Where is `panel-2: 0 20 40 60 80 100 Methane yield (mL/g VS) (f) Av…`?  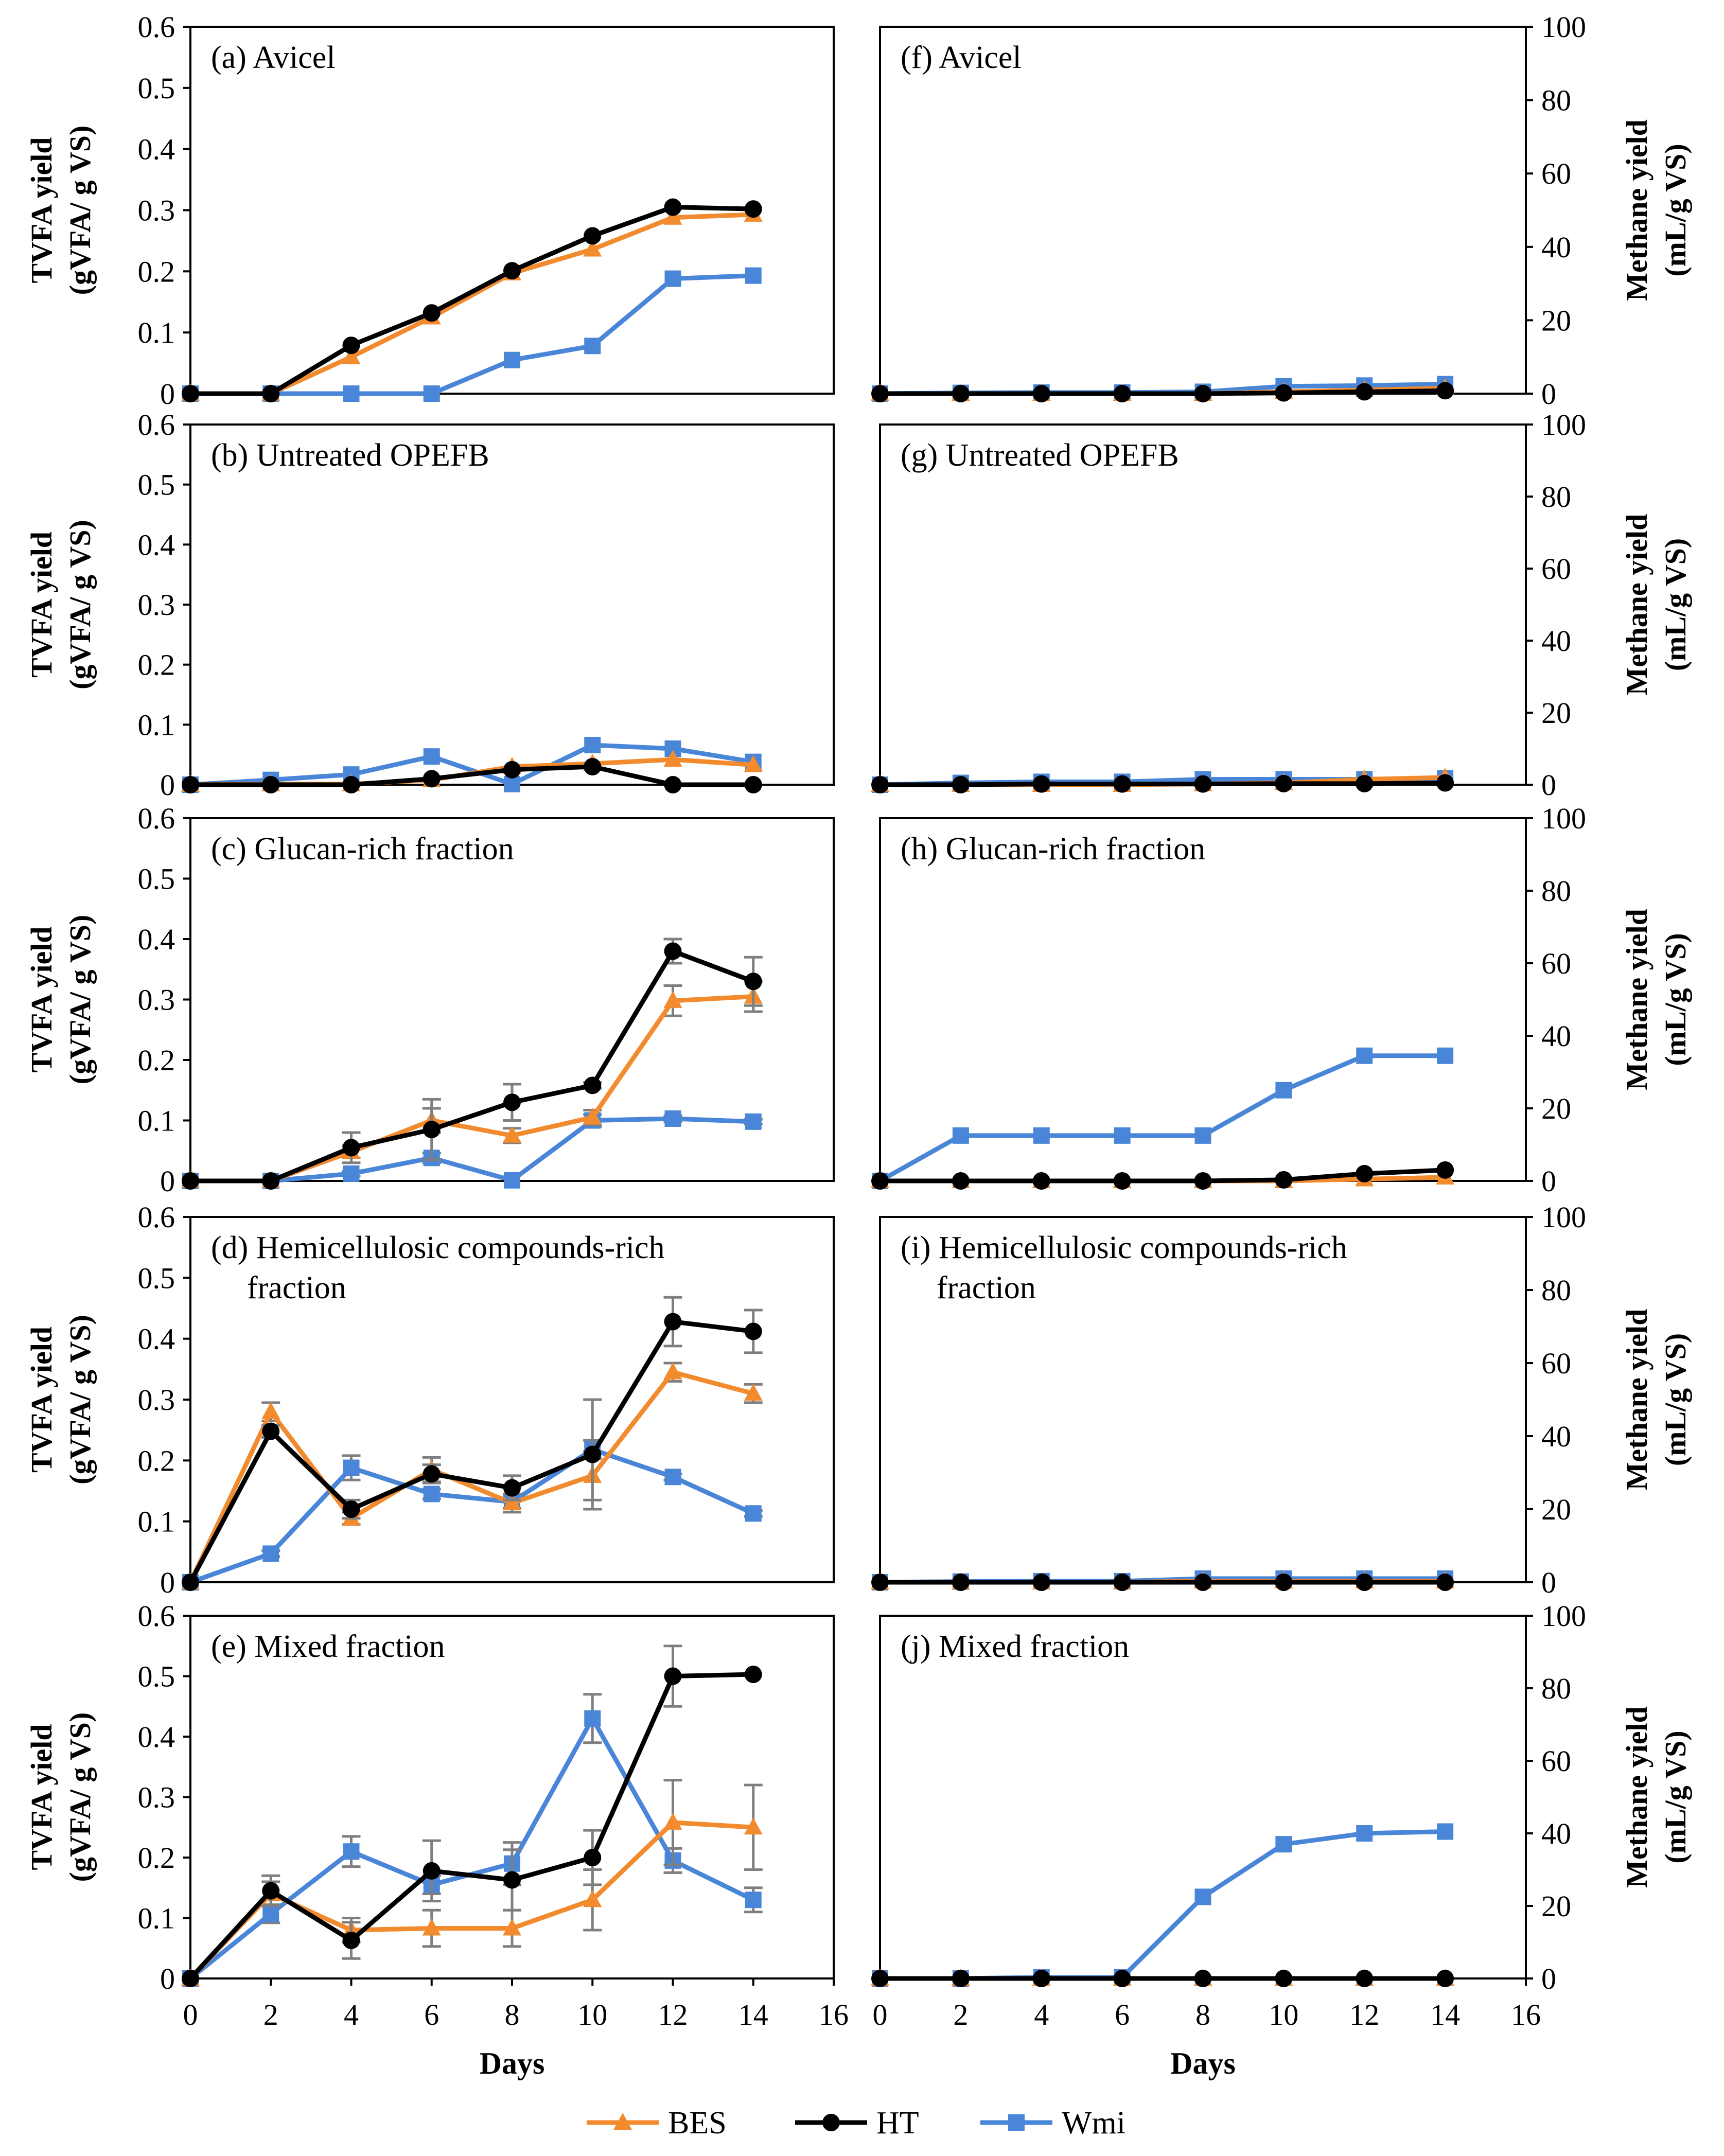
panel-2: 0 20 40 60 80 100 Methane yield (mL/g VS) (f) Av… is located at coordinates (1282, 210).